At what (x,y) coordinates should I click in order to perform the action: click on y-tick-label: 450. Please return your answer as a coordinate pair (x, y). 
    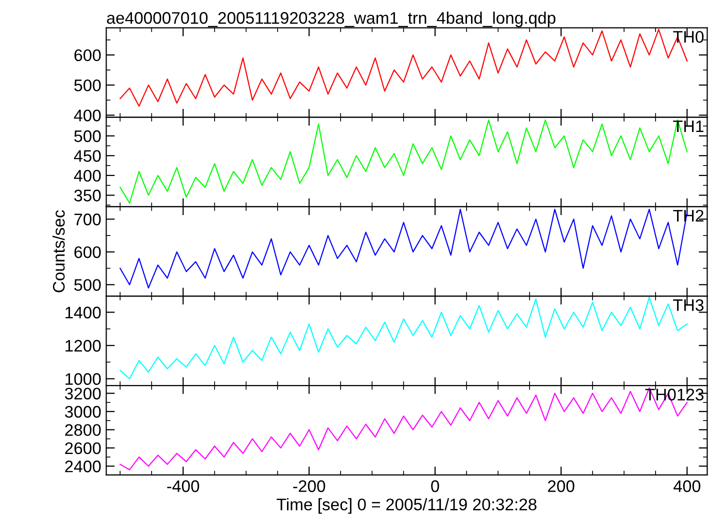
    Looking at the image, I should click on (87, 156).